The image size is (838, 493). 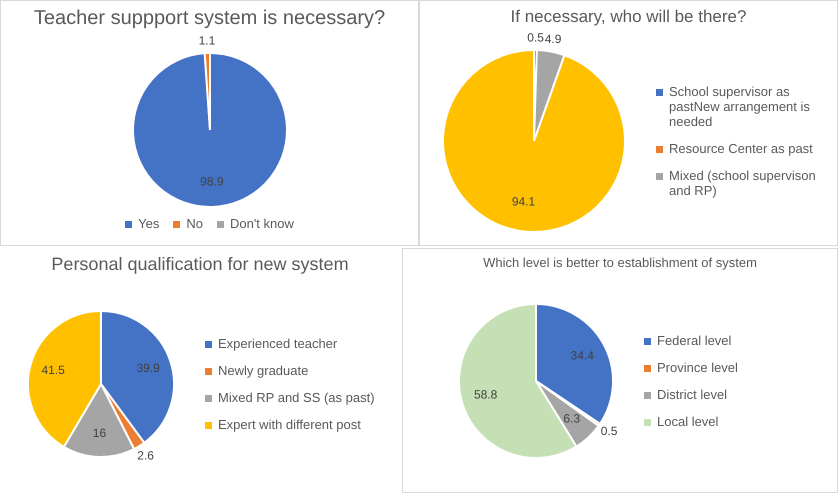 What do you see at coordinates (620, 262) in the screenshot?
I see `chart-title: Which level is better to establishment of system` at bounding box center [620, 262].